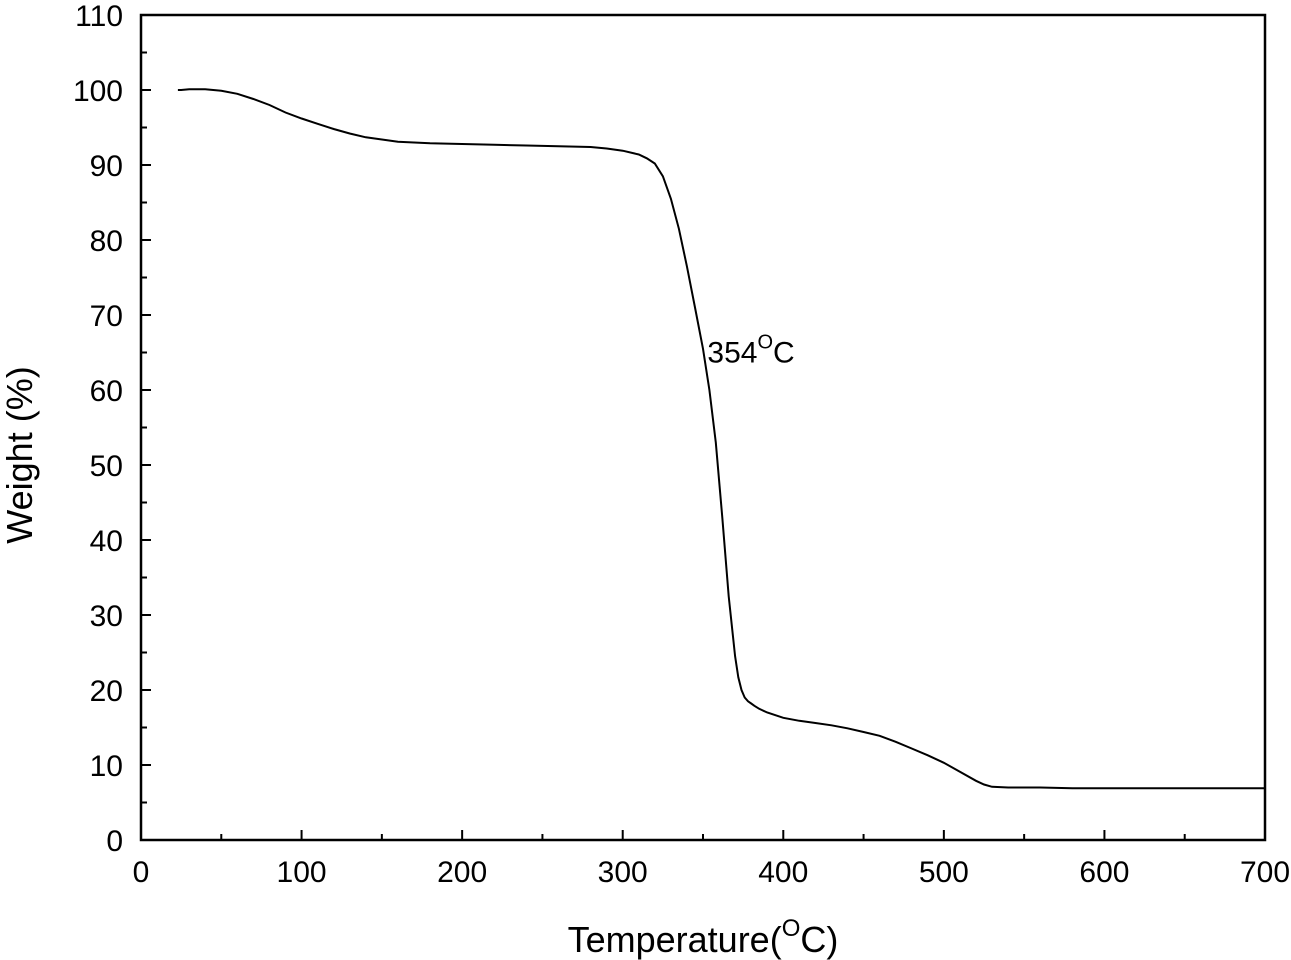 This screenshot has height=960, width=1291. What do you see at coordinates (732, 353) in the screenshot?
I see `annotation-value: 354` at bounding box center [732, 353].